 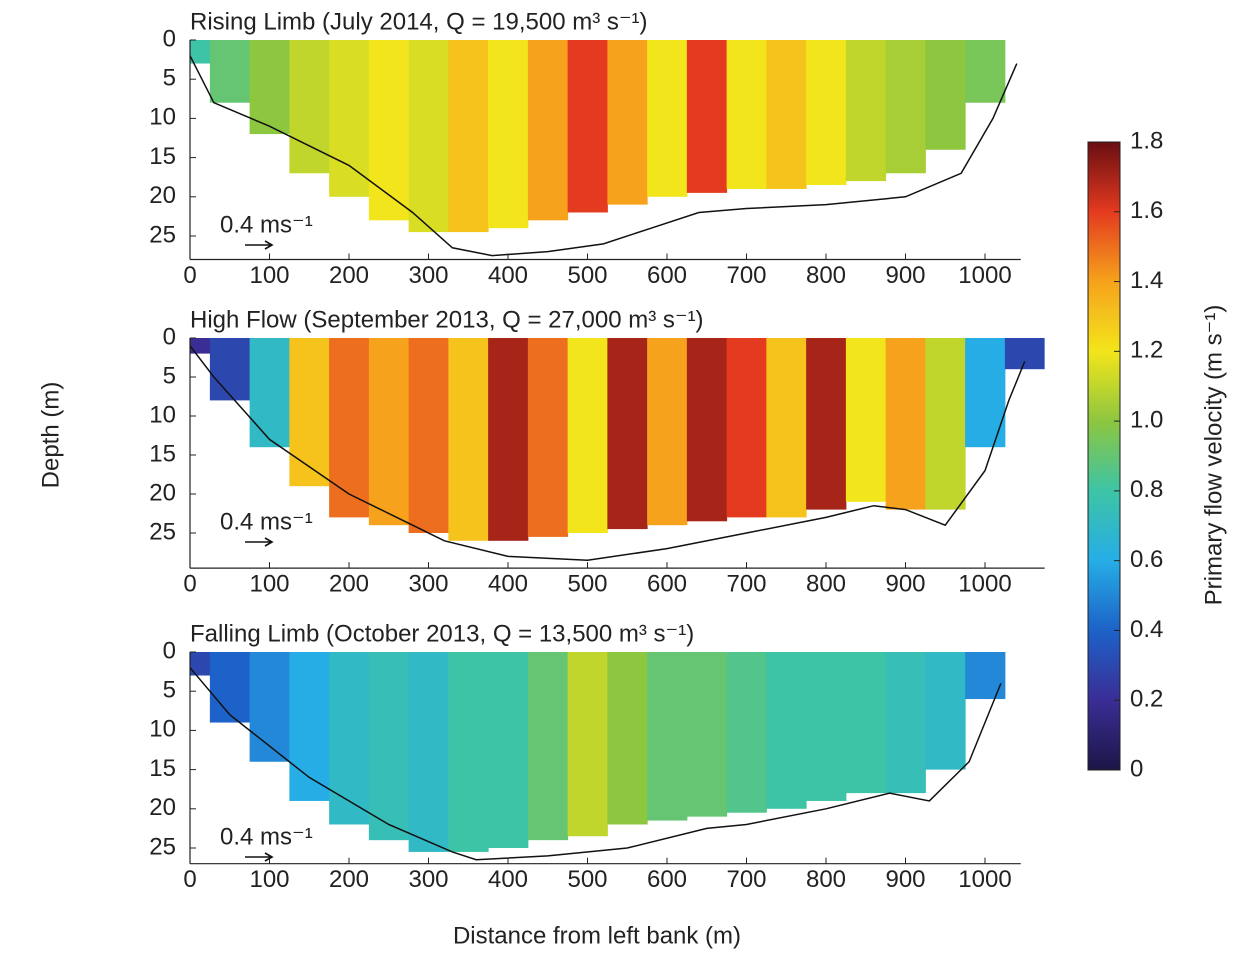 I want to click on x-axis-label: Distance from left bank (m), so click(x=597, y=935).